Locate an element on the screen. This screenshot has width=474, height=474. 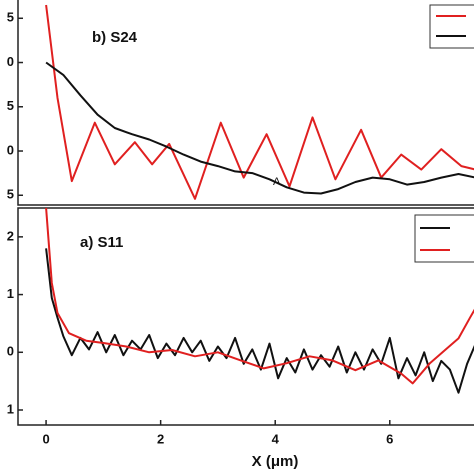
x-tick-label: 0 is located at coordinates (45, 438).